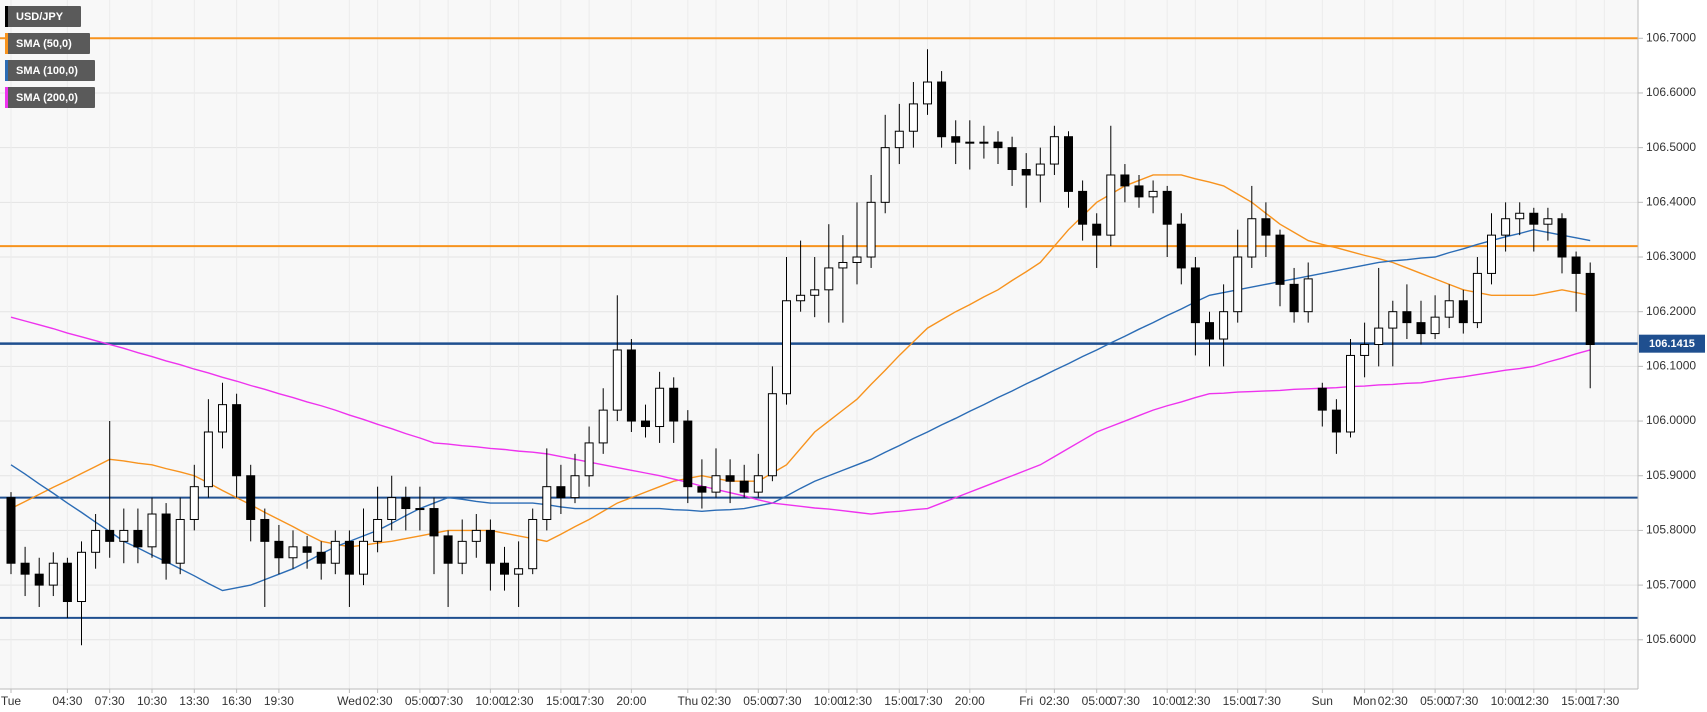 The image size is (1707, 712). I want to click on x-tick-label: Tue, so click(11, 701).